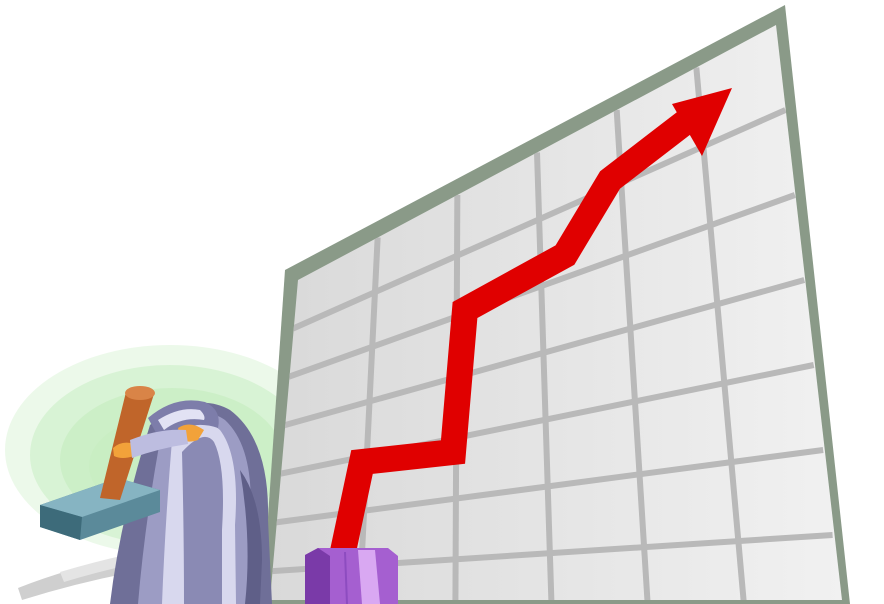  I want to click on grid-horizontal-line, so click(543, 353).